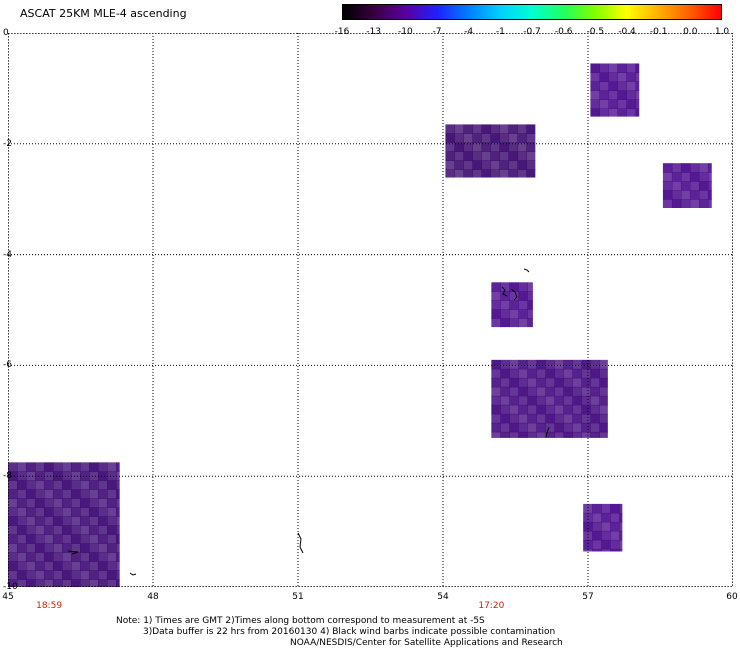 Image resolution: width=740 pixels, height=650 pixels. What do you see at coordinates (469, 32) in the screenshot?
I see `colorbar-tick-label: -4` at bounding box center [469, 32].